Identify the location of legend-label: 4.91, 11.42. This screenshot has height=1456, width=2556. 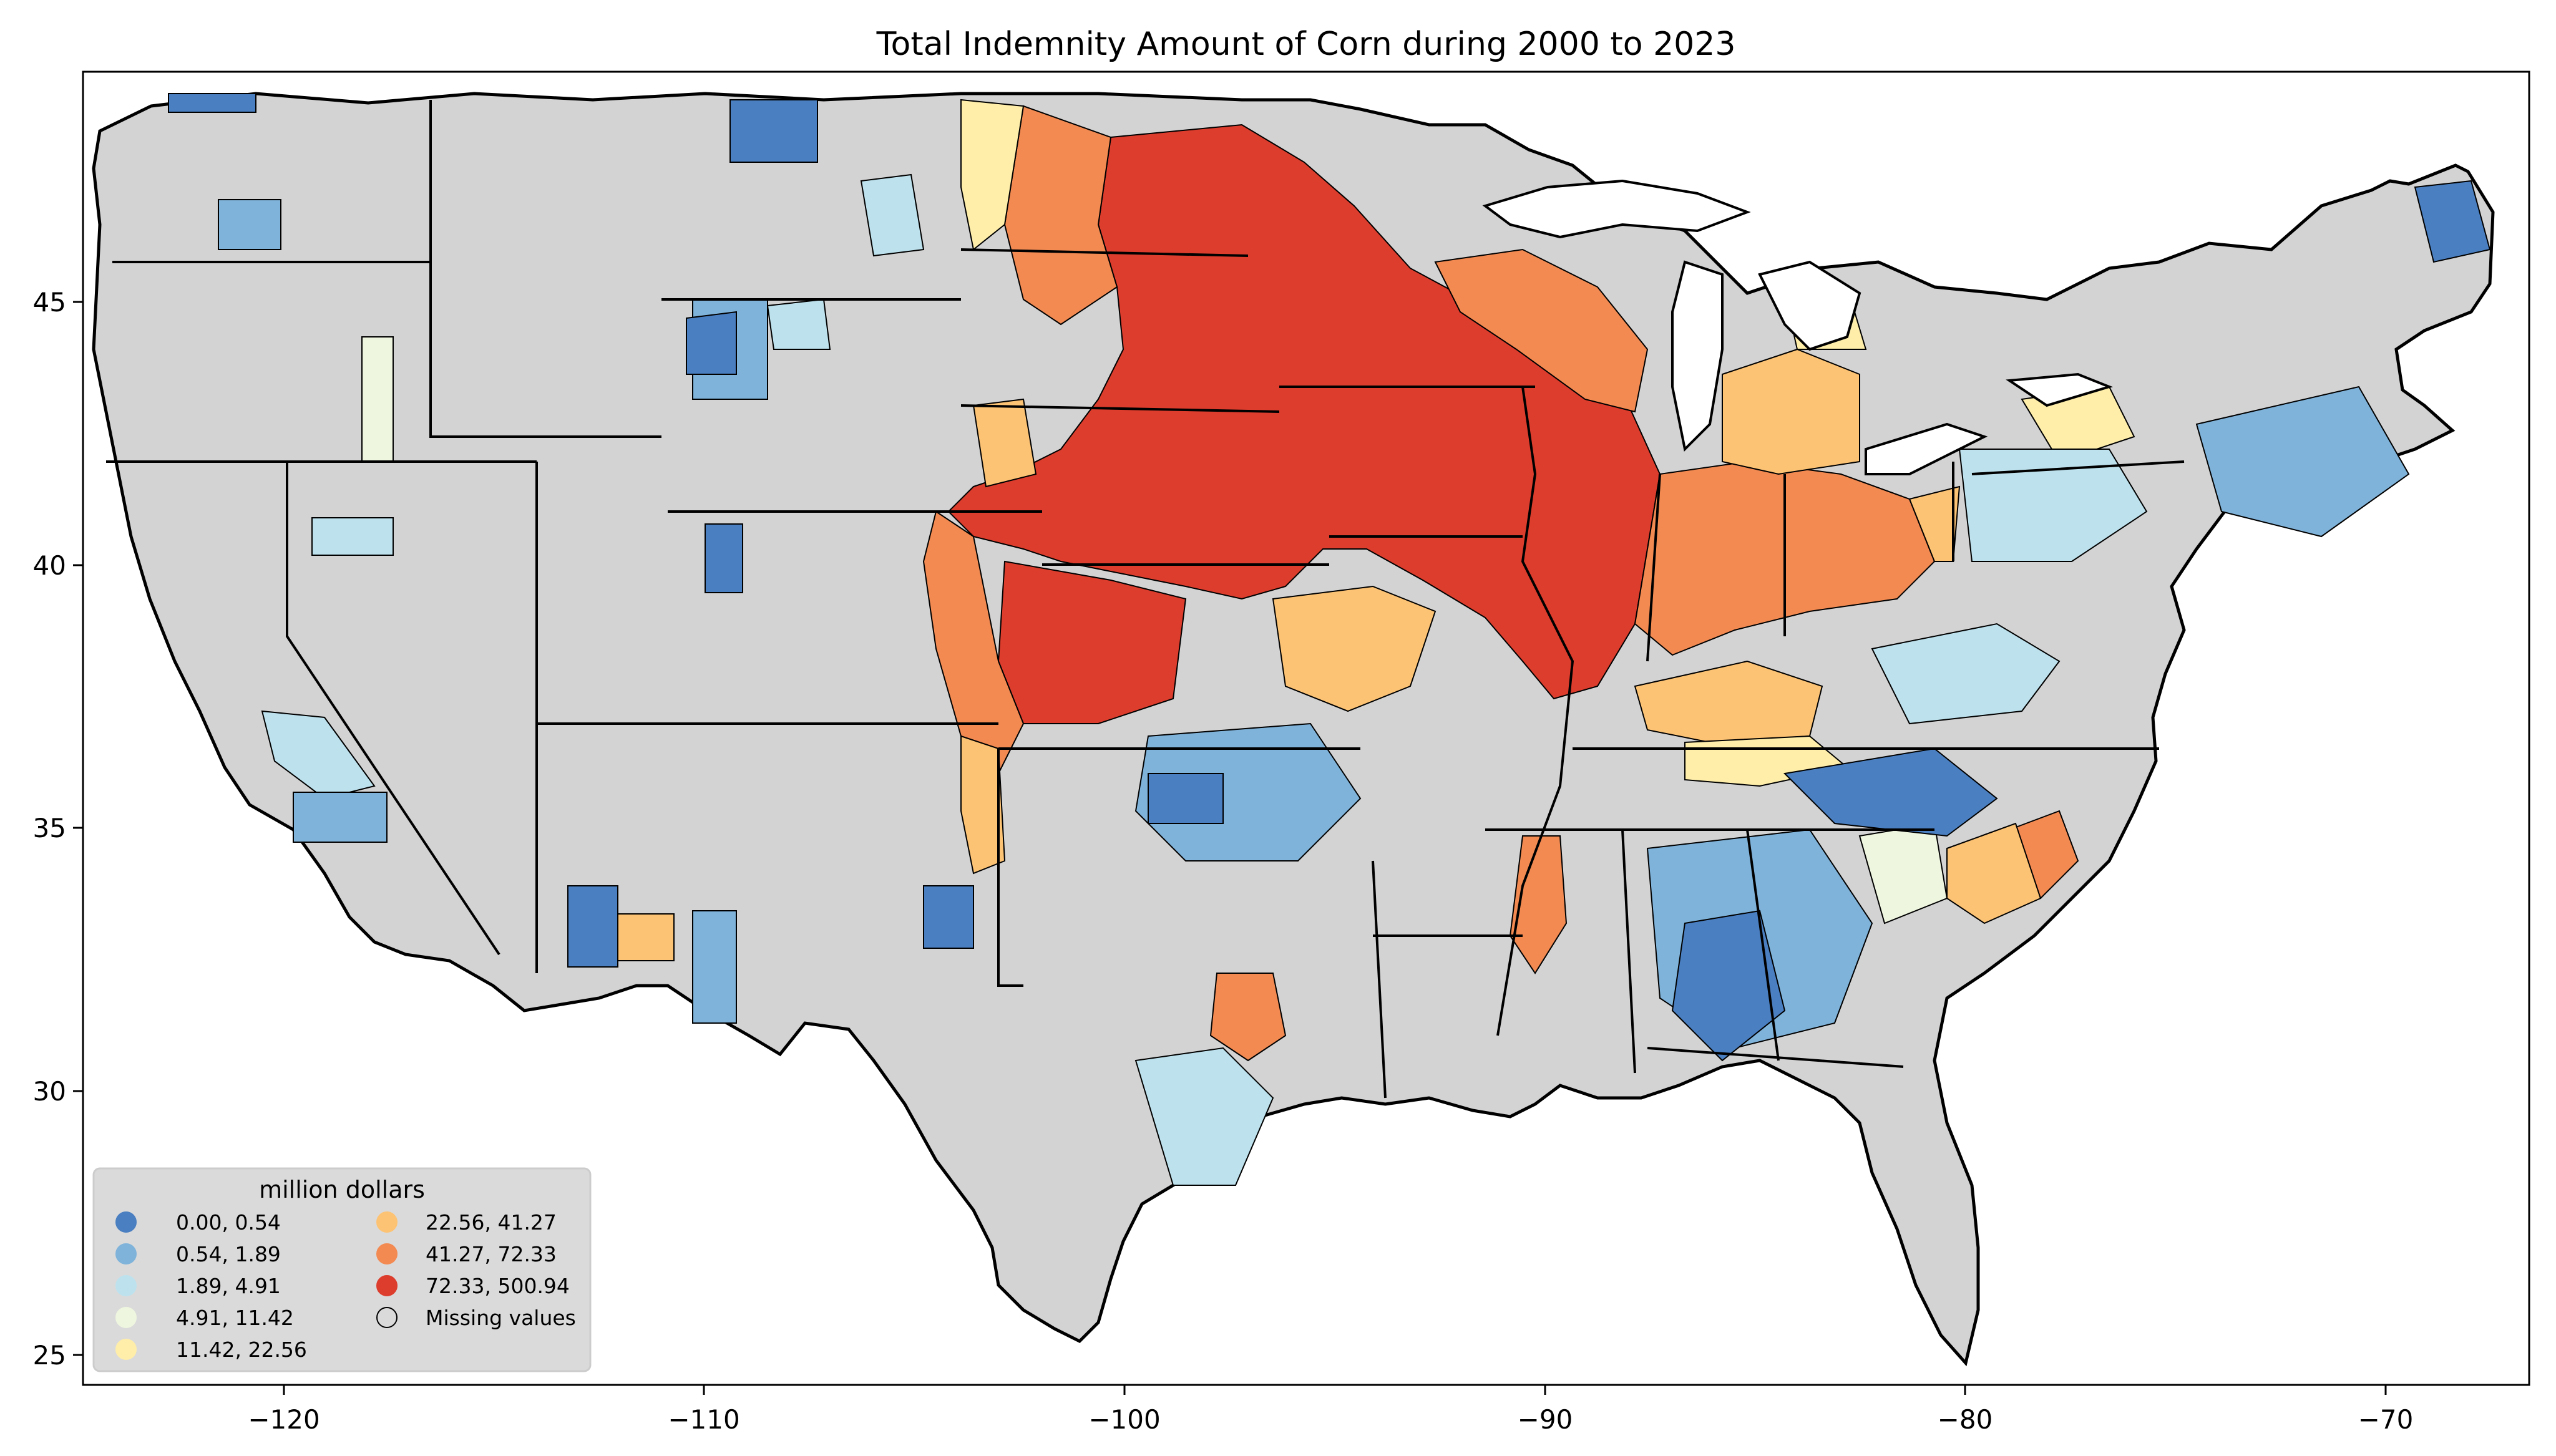
(235, 1318).